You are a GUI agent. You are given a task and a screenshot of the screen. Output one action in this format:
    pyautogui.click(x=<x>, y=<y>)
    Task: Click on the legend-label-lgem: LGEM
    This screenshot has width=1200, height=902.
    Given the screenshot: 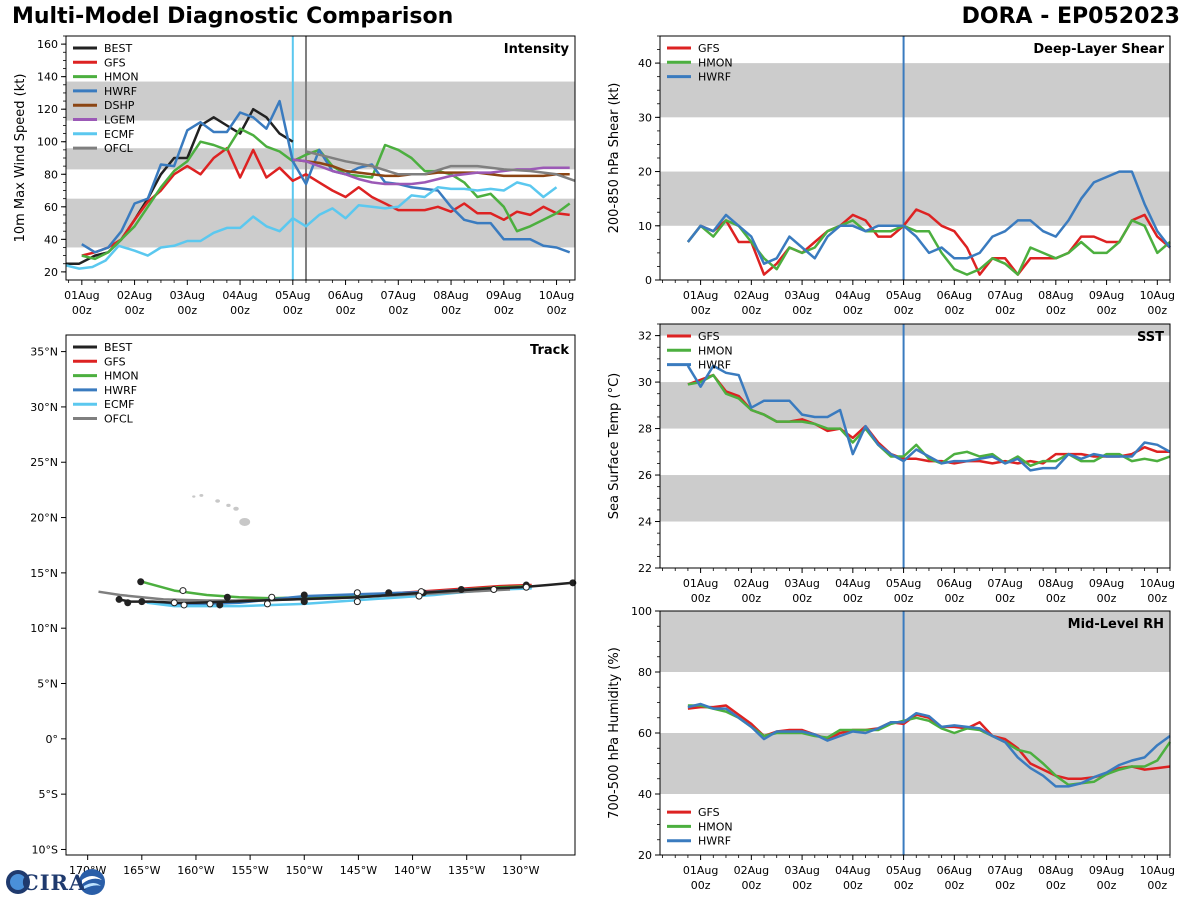 What is the action you would take?
    pyautogui.click(x=119, y=120)
    